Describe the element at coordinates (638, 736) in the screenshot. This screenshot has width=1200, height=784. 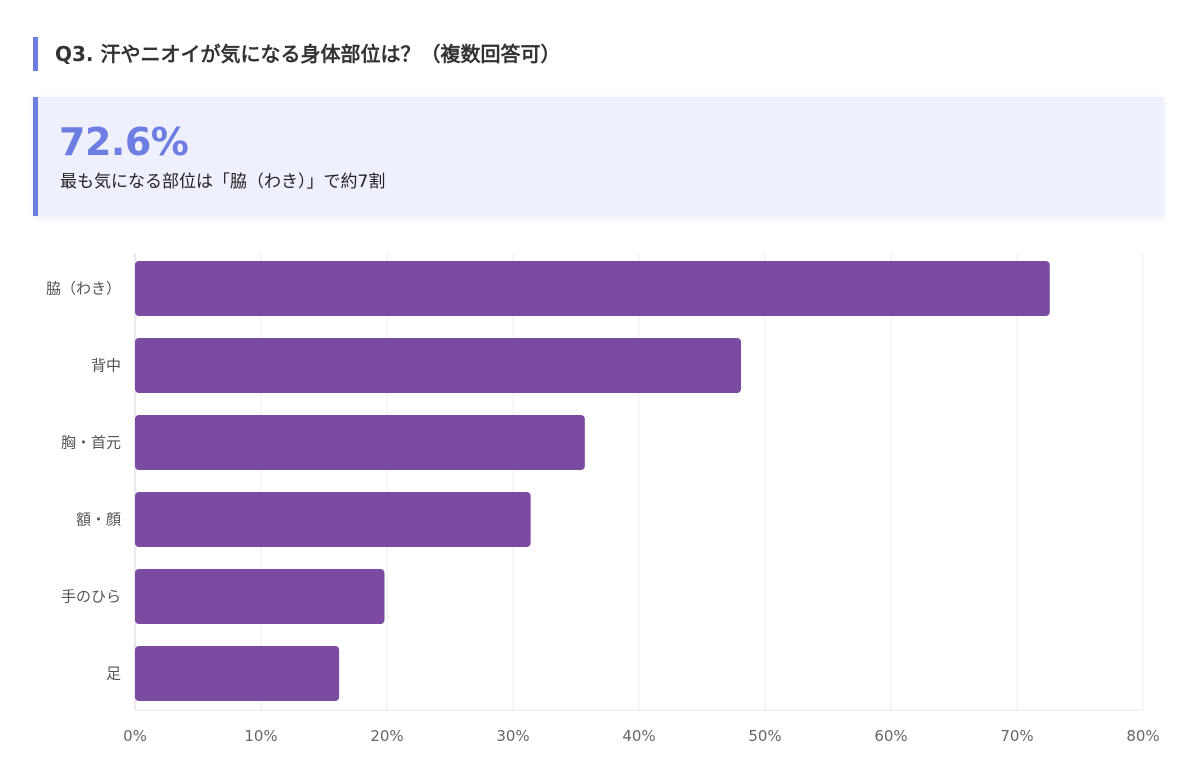
I see `x-tick-label: 40%` at that location.